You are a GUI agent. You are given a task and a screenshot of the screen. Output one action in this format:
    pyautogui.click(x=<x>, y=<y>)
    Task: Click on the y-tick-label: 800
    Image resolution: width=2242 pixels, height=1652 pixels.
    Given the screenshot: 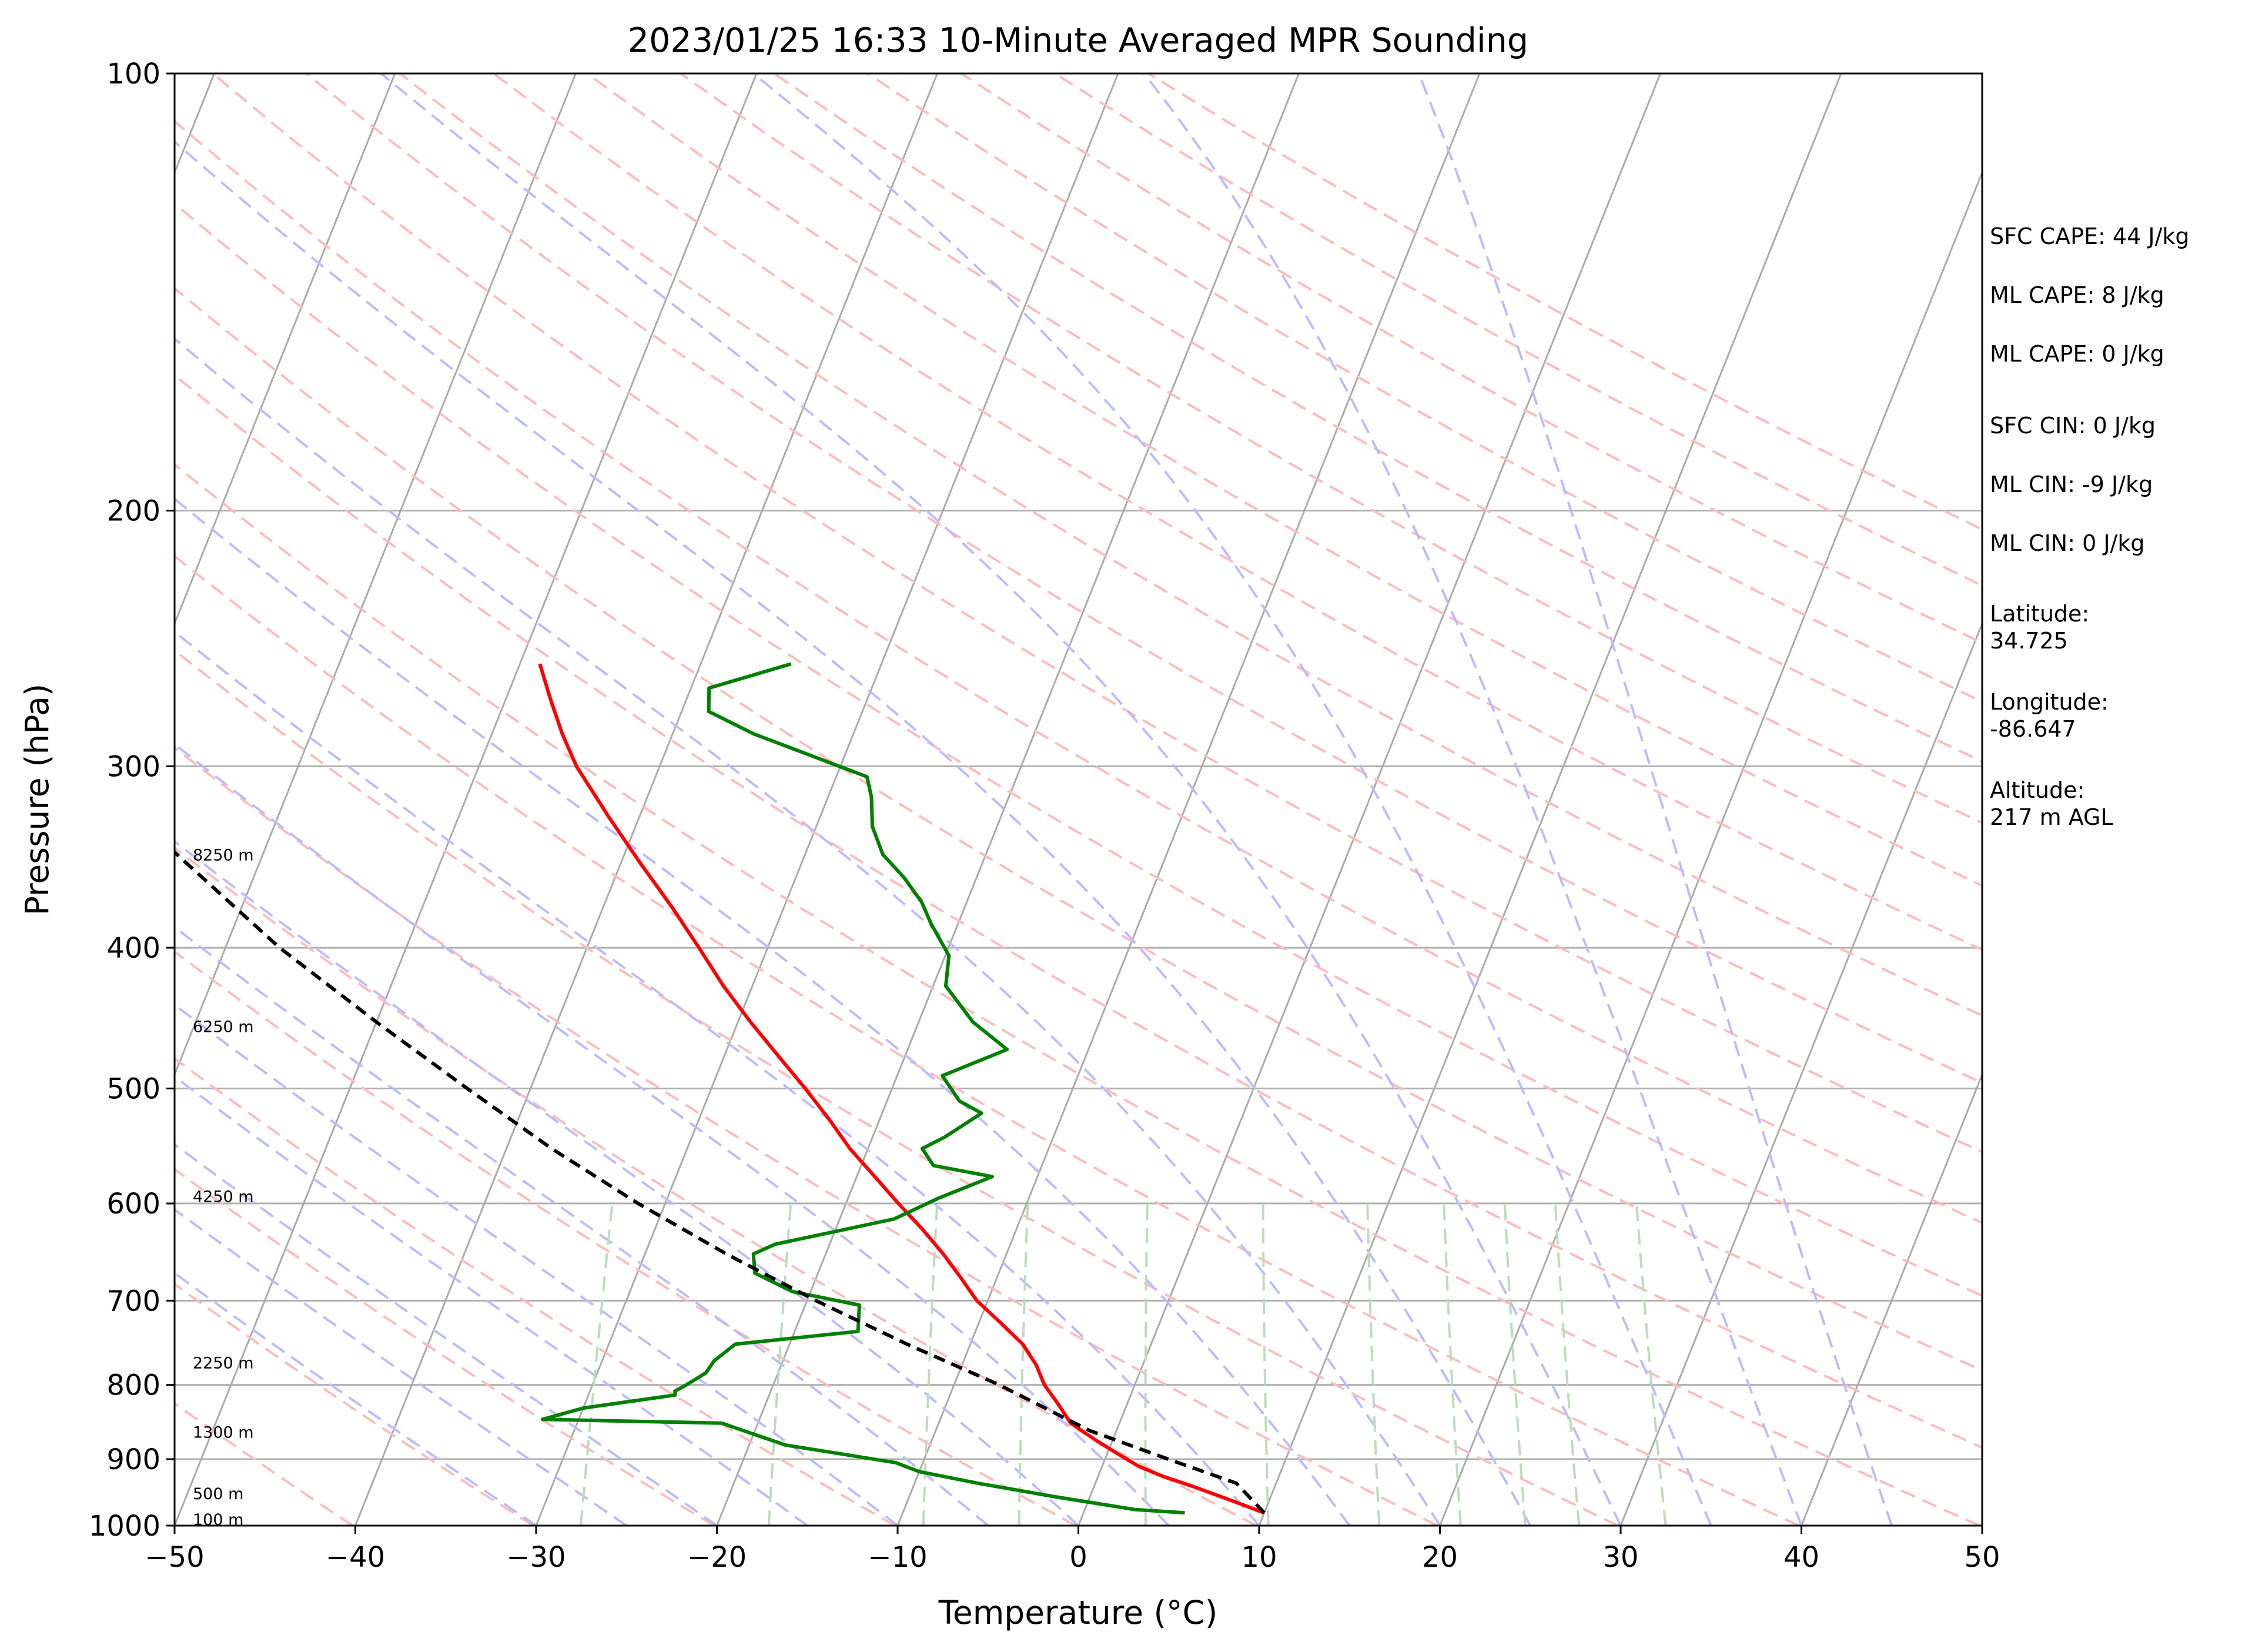 What is the action you would take?
    pyautogui.click(x=133, y=1386)
    